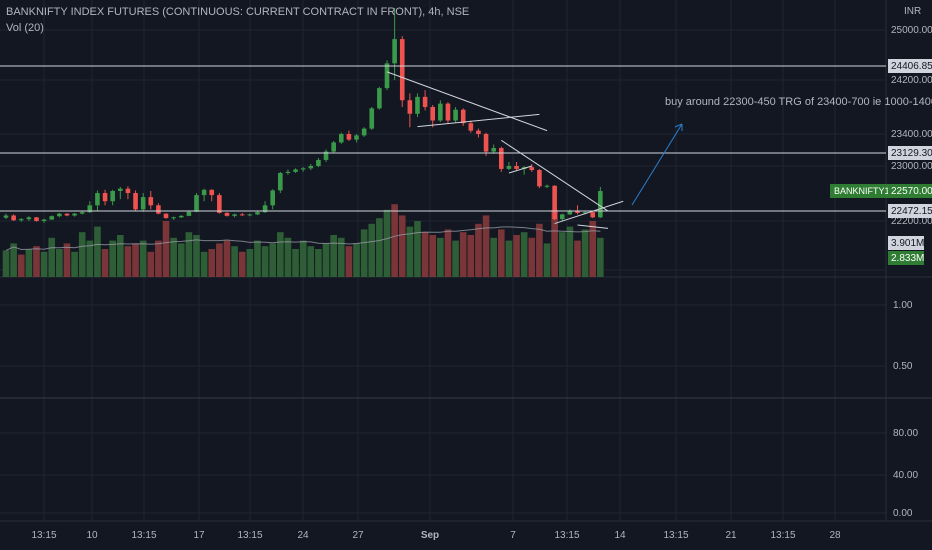 This screenshot has width=932, height=550. What do you see at coordinates (513, 535) in the screenshot?
I see `x-axis-tick-label: 7` at bounding box center [513, 535].